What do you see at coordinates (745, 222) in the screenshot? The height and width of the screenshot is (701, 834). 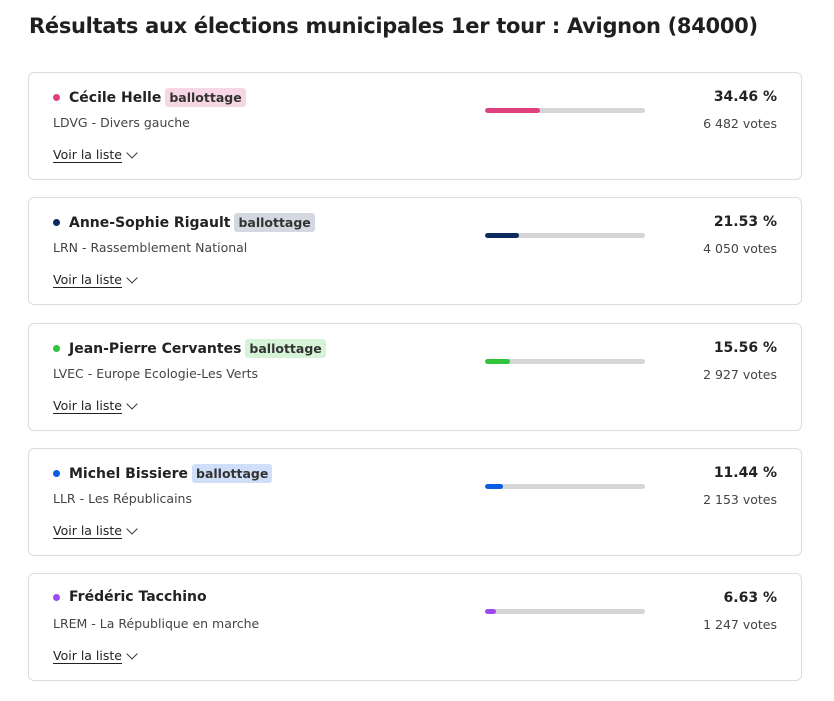 I see `percent: 21.53 %` at bounding box center [745, 222].